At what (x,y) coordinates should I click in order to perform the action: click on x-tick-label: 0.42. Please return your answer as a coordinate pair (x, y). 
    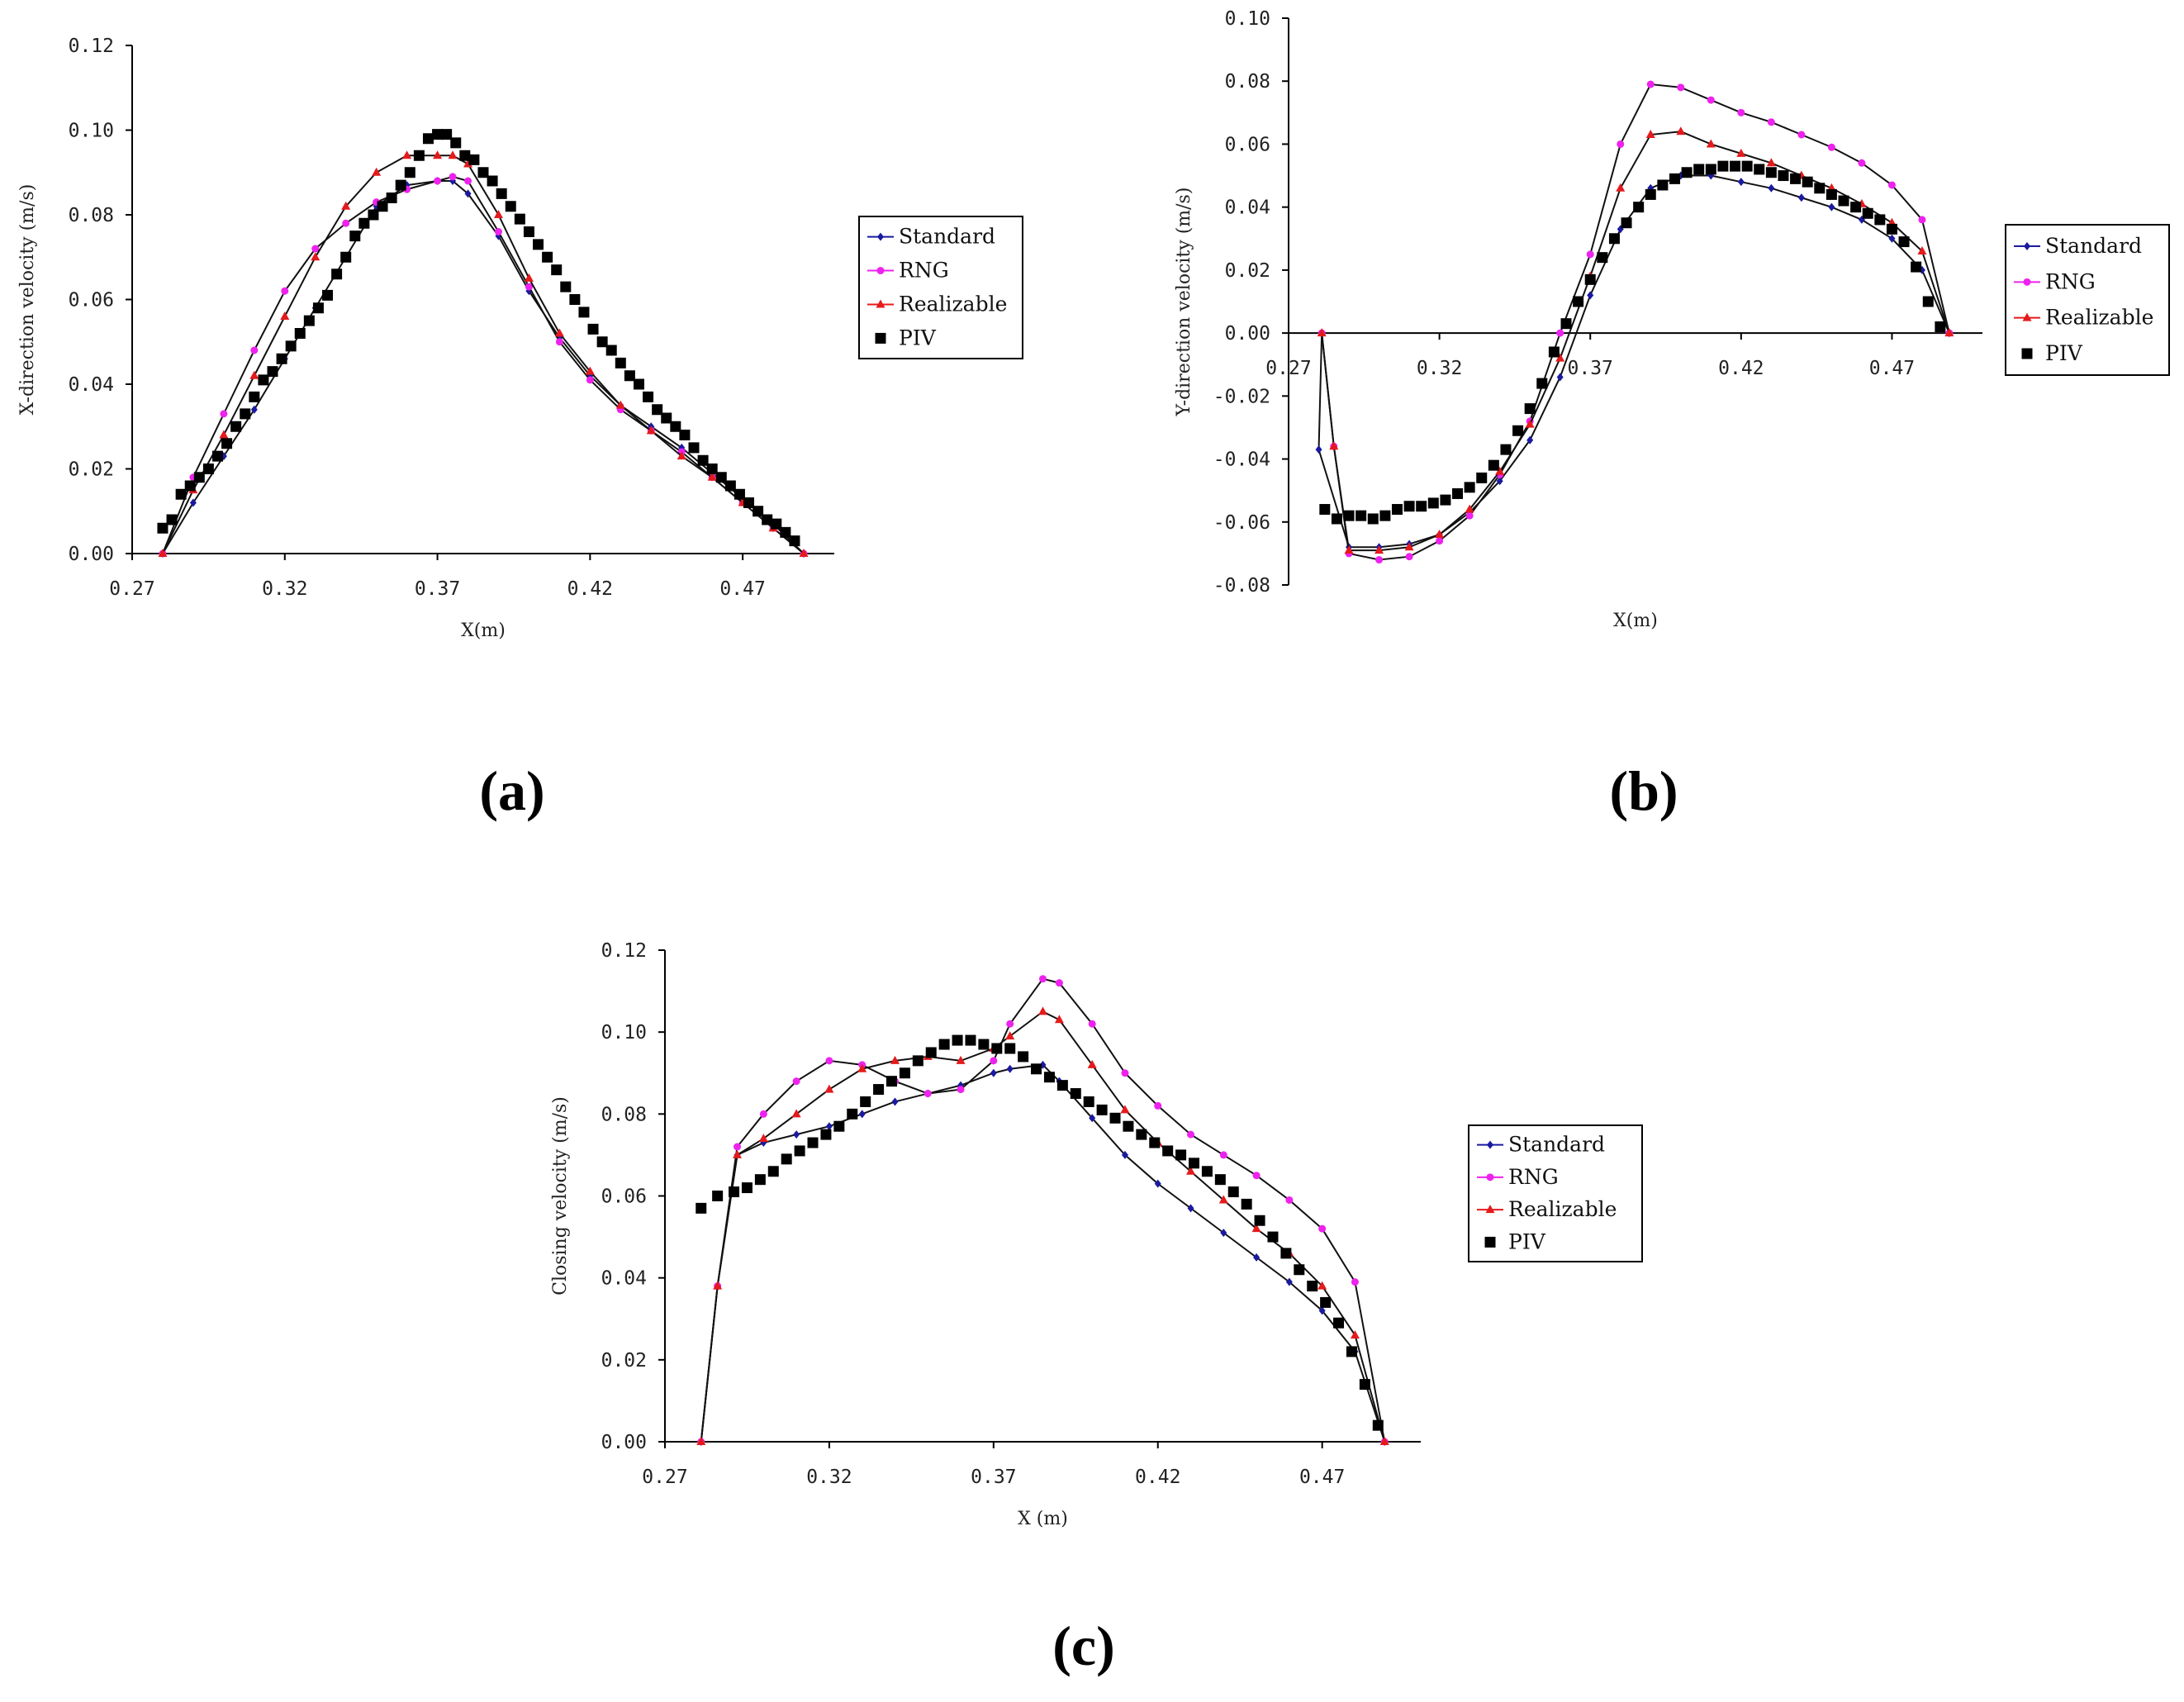
    Looking at the image, I should click on (1741, 368).